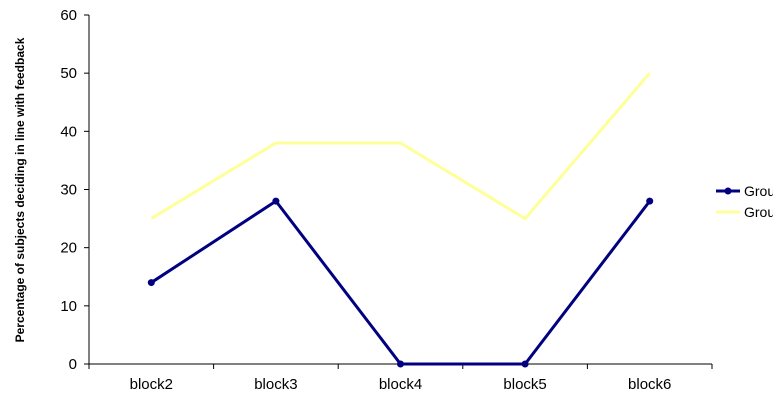 The width and height of the screenshot is (773, 407). I want to click on x-tick-label: block2, so click(151, 384).